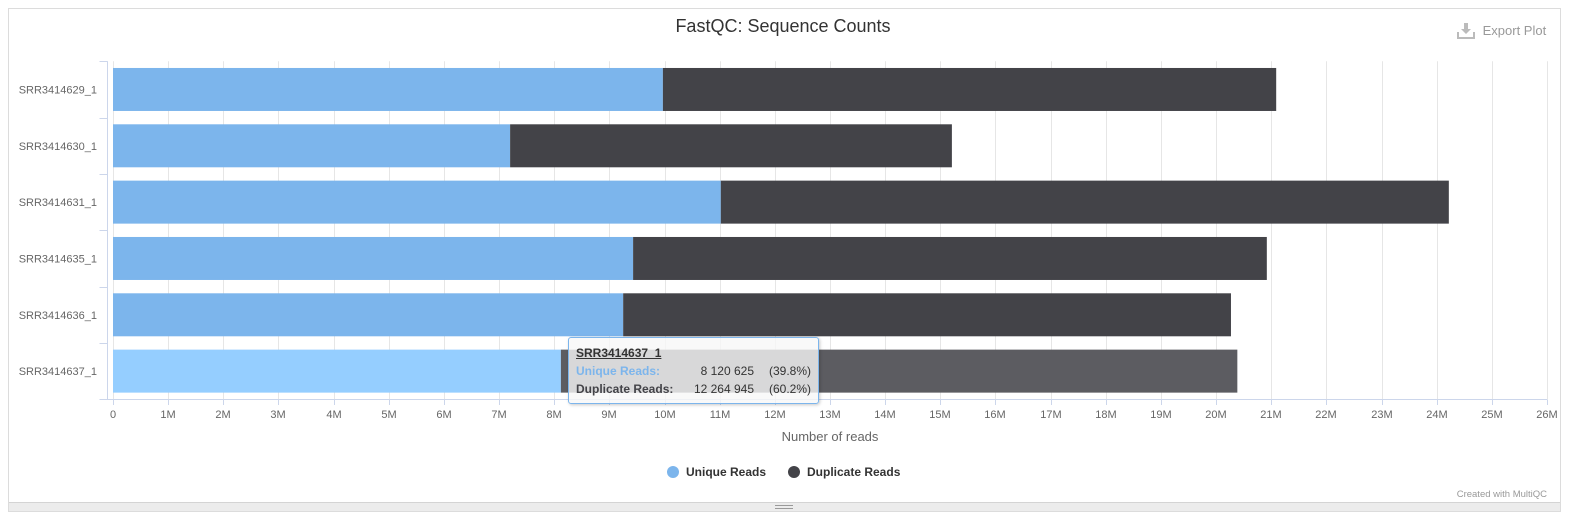  I want to click on tooltip-title: SRR3414637_1, so click(619, 353).